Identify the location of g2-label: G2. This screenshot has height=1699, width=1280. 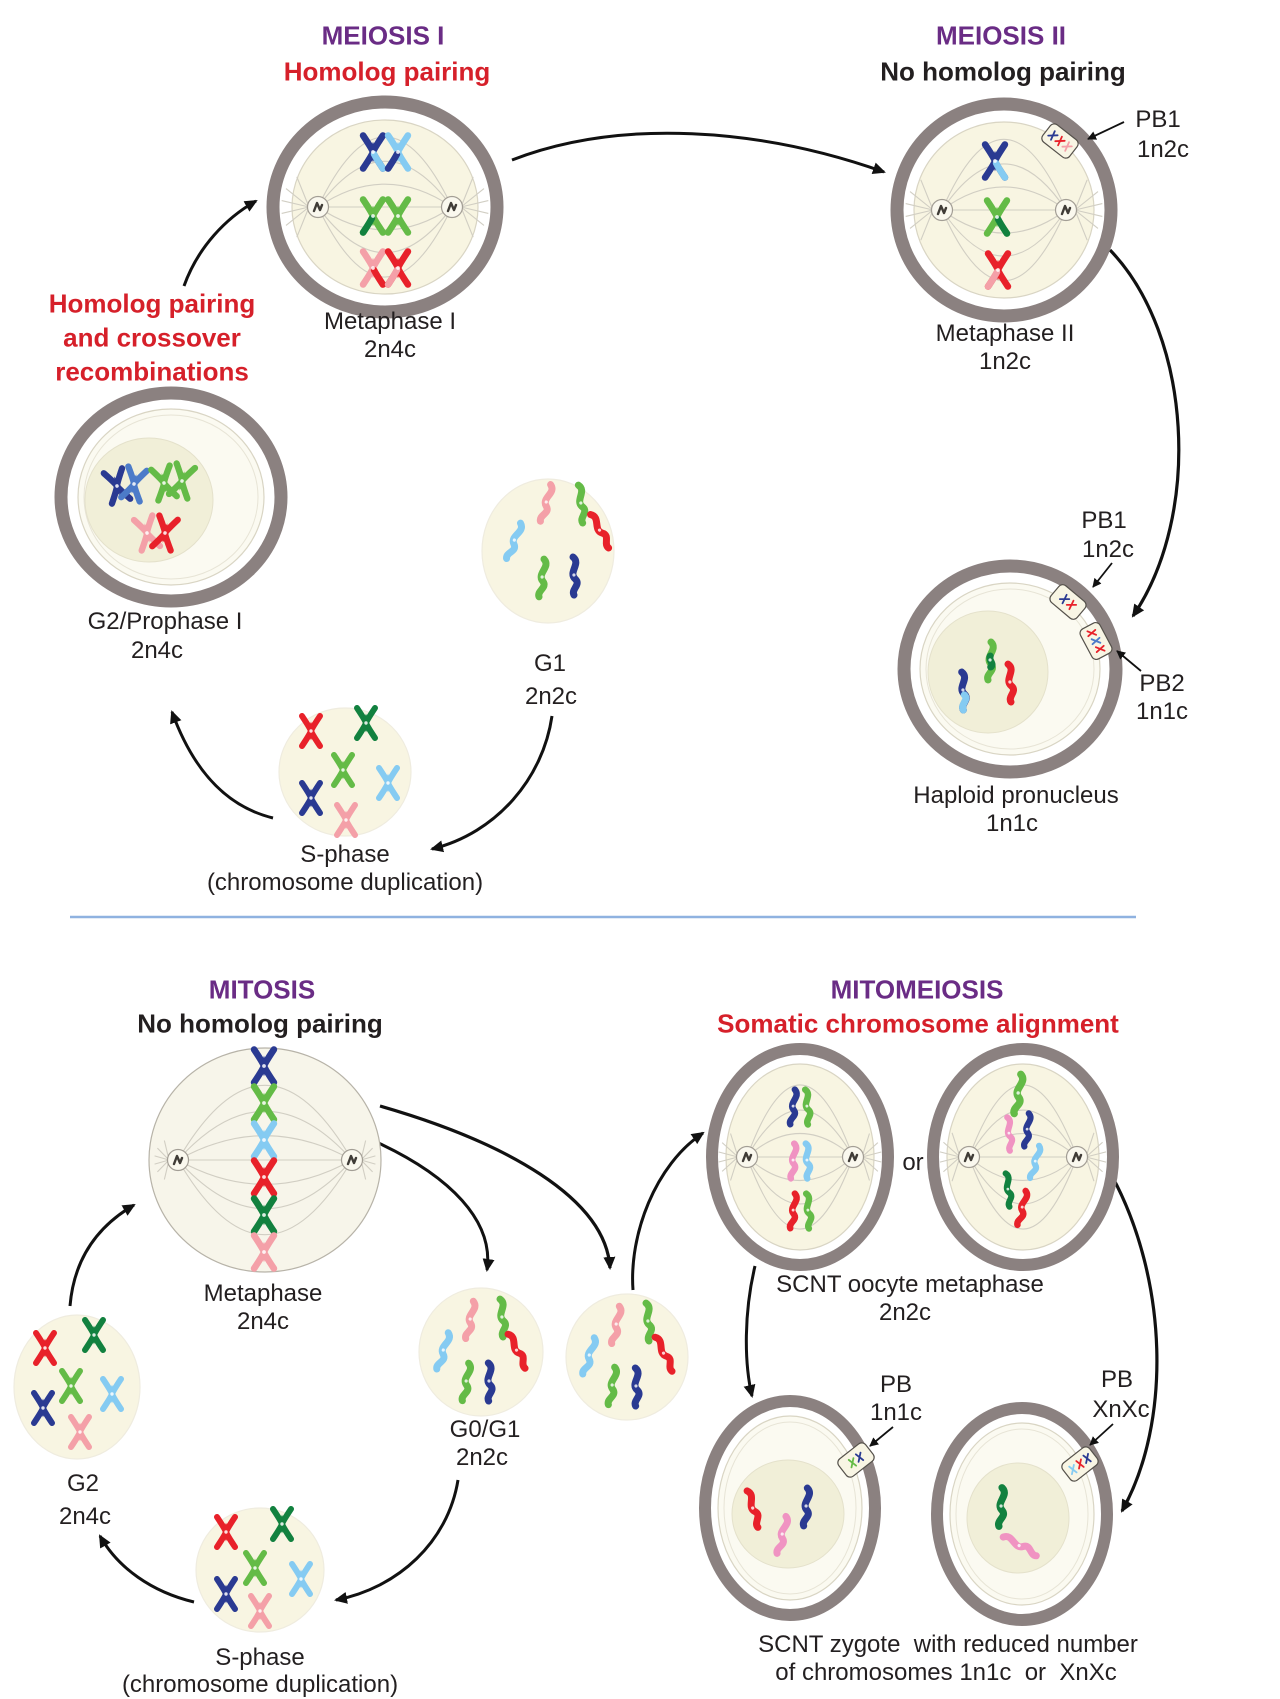
(83, 1483).